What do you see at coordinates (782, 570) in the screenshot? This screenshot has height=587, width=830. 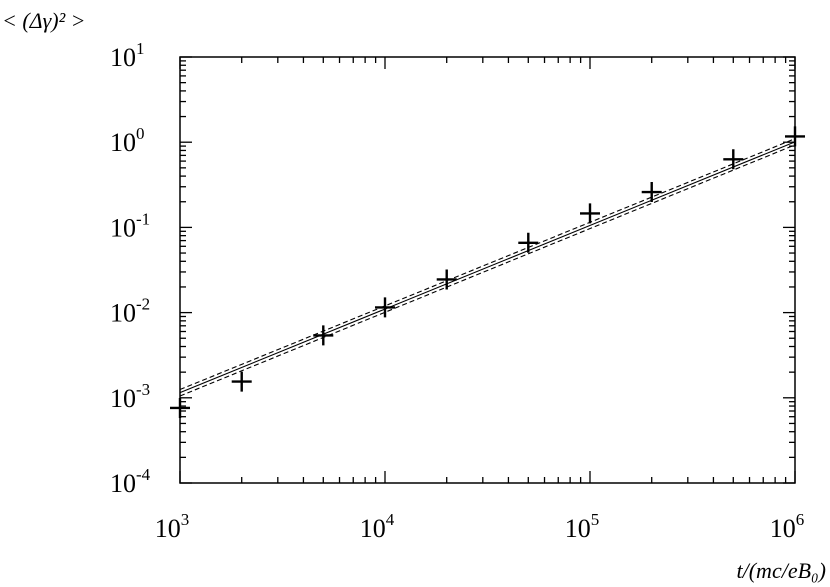 I see `x-axis-label: t/(mc/eB₀)` at bounding box center [782, 570].